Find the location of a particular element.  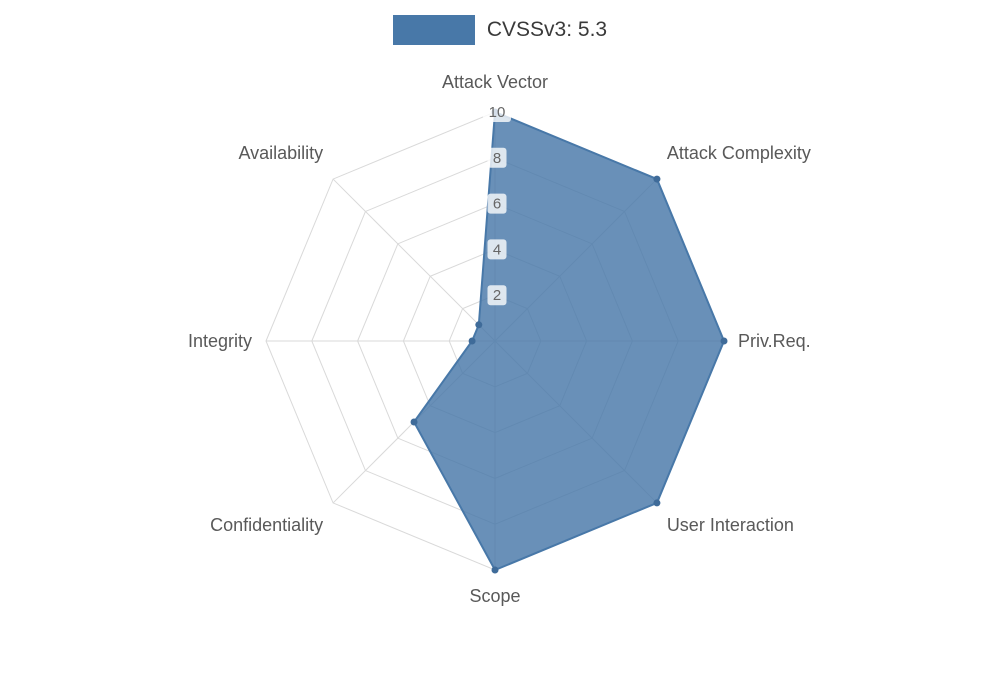

axis-label-confidentiality: Confidentiality is located at coordinates (266, 525).